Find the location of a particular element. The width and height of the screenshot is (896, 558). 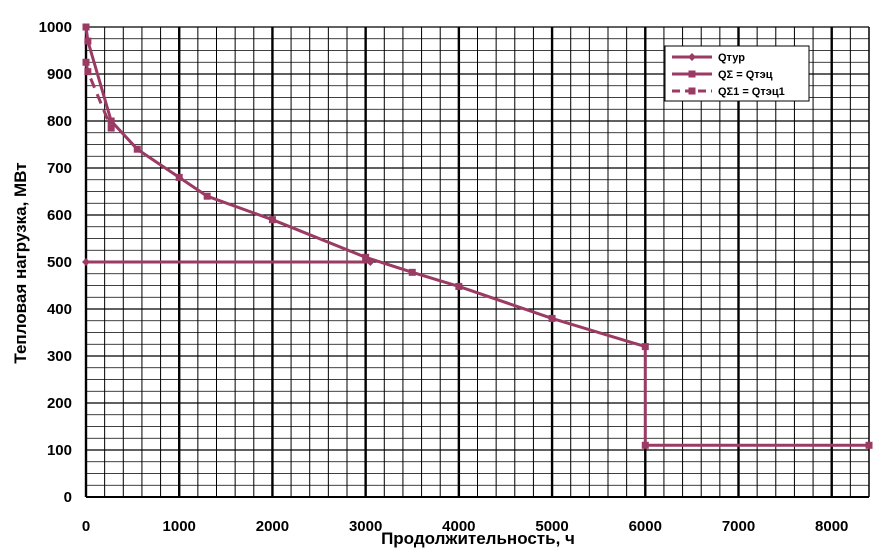

y-tick-label: 0 is located at coordinates (68, 497).